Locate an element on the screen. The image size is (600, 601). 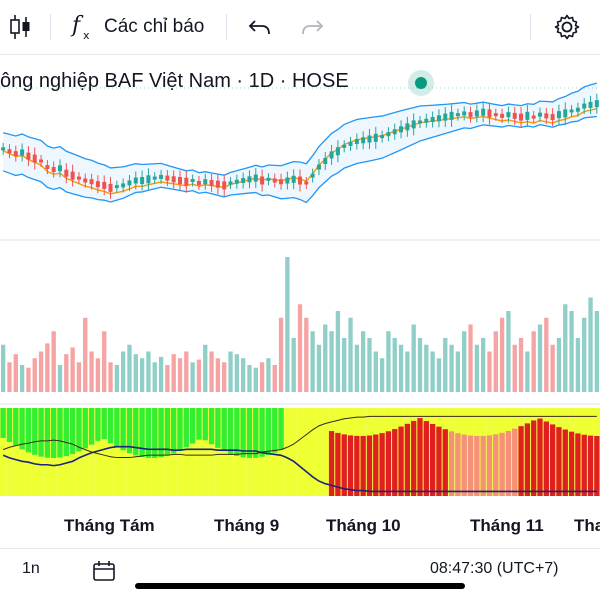
candlestick-type-button is located at coordinates (20, 27).